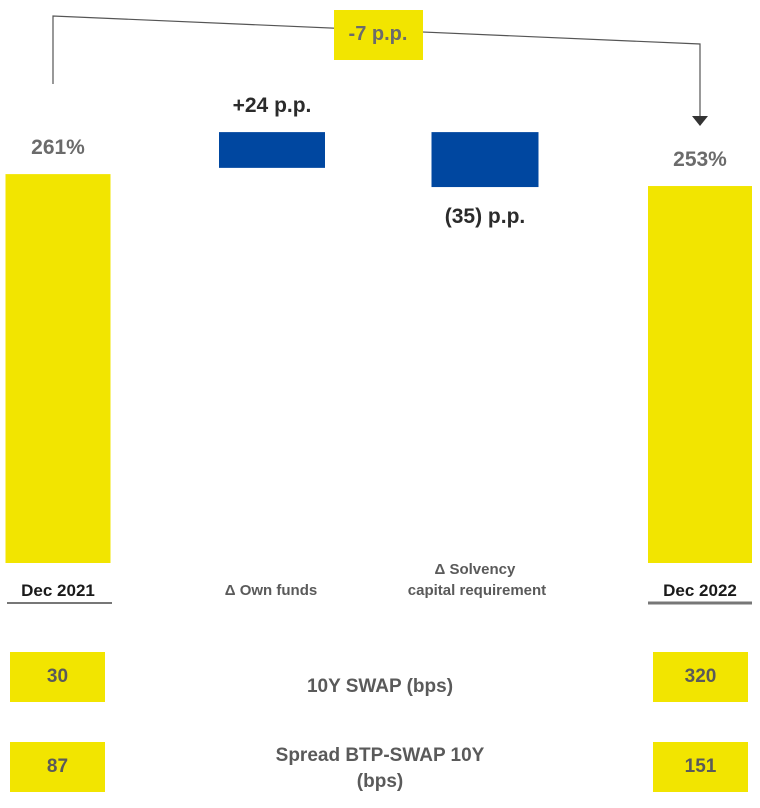  I want to click on total-change-badge, so click(378, 35).